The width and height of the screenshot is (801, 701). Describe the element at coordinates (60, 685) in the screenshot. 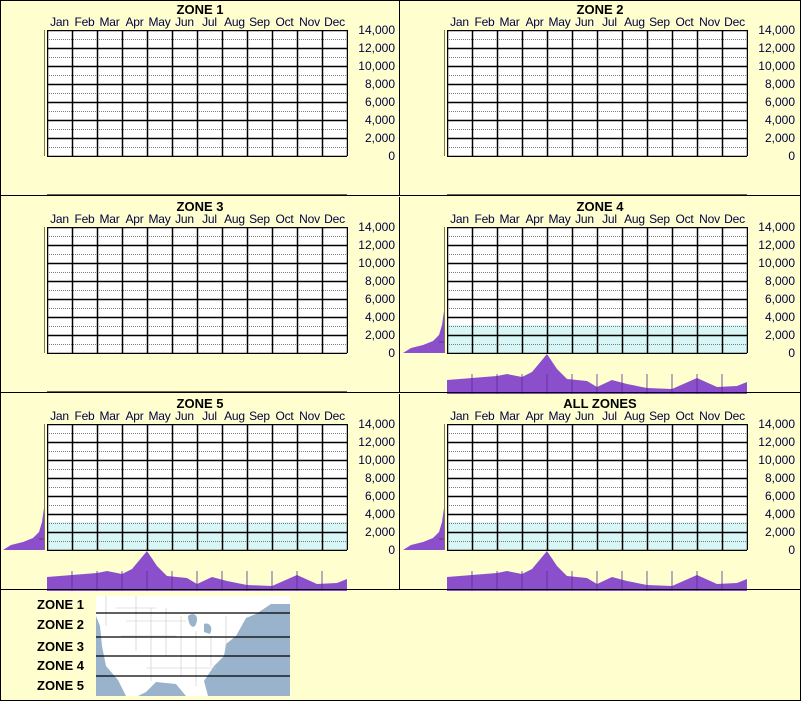

I see `legend-zone-5: ZONE 5` at that location.